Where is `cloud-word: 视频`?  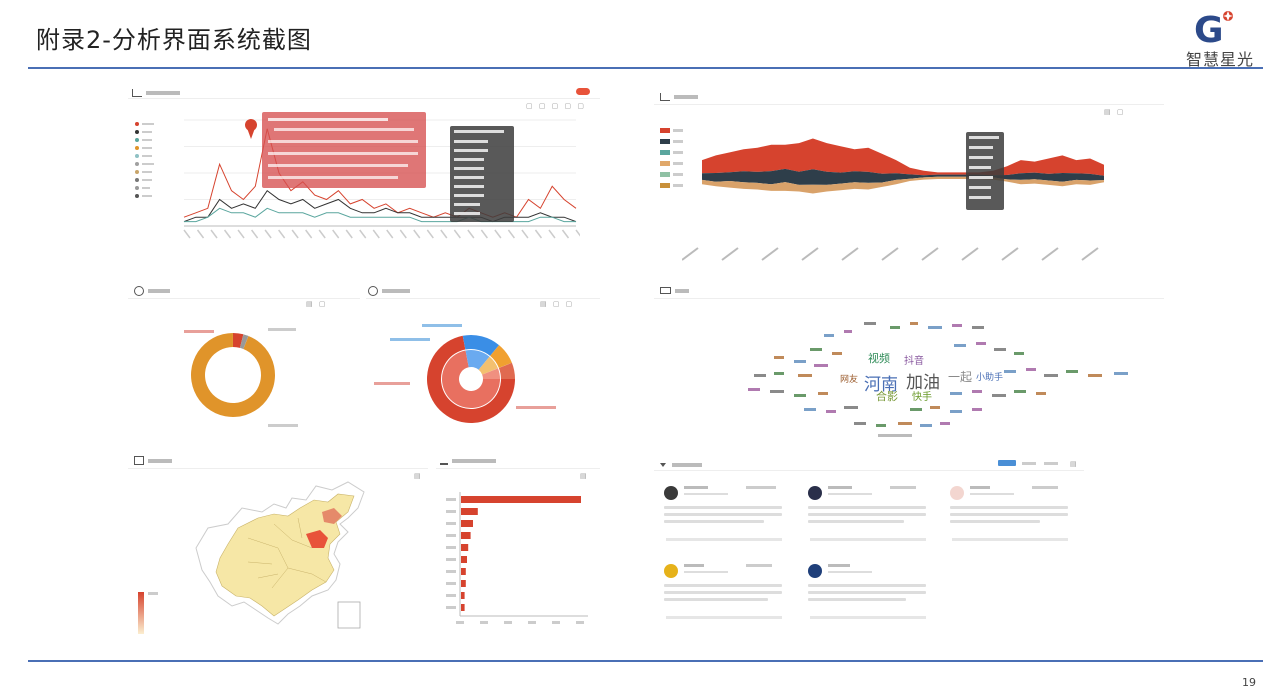
cloud-word: 视频 is located at coordinates (879, 358).